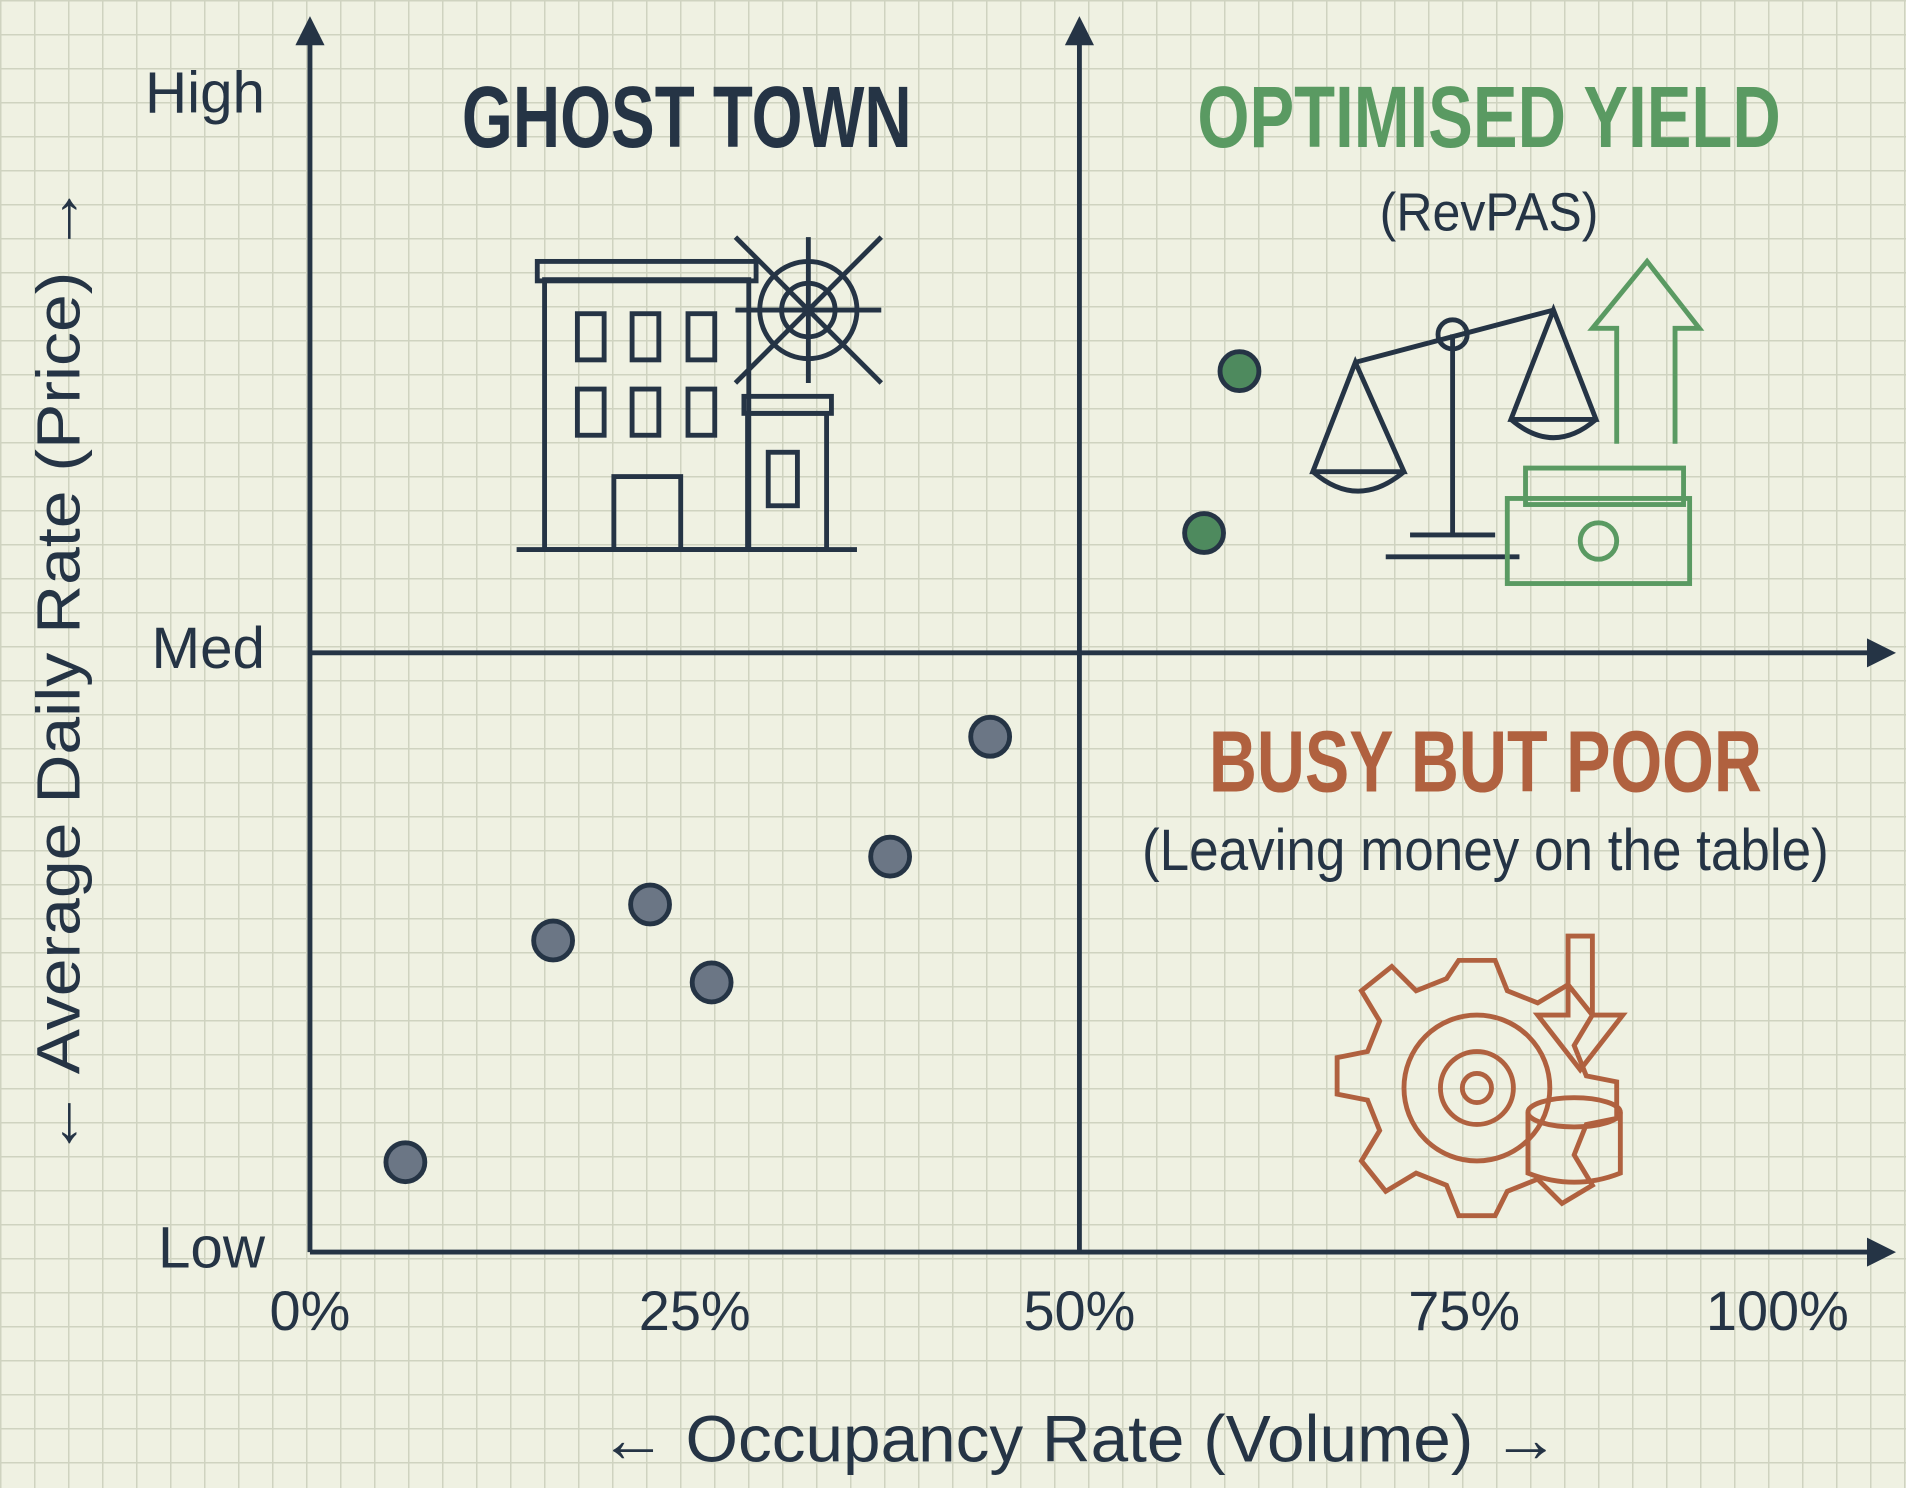  Describe the element at coordinates (58, 671) in the screenshot. I see `y-axis-label: ← Average Daily Rate (Price) →` at that location.